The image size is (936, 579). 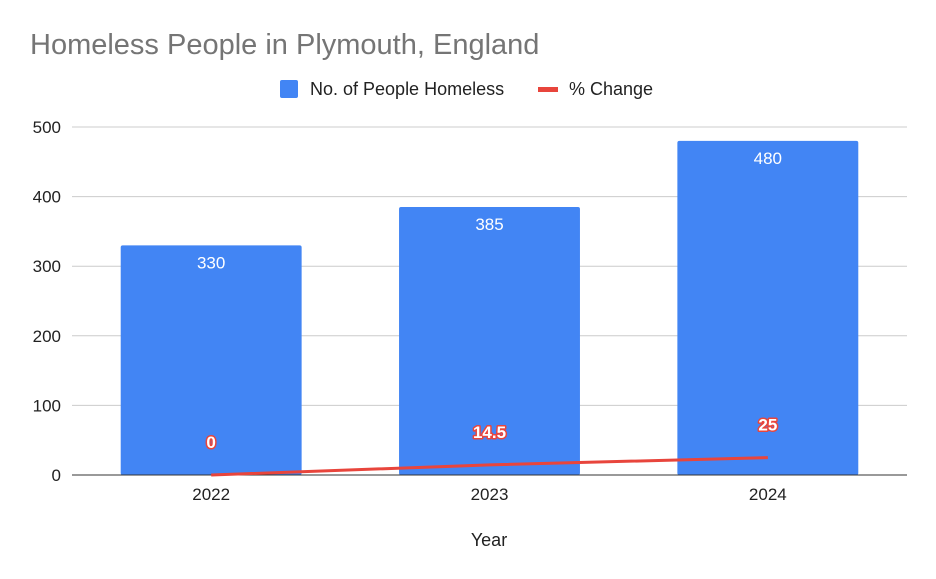 I want to click on line-value-label: 14.5, so click(x=489, y=432).